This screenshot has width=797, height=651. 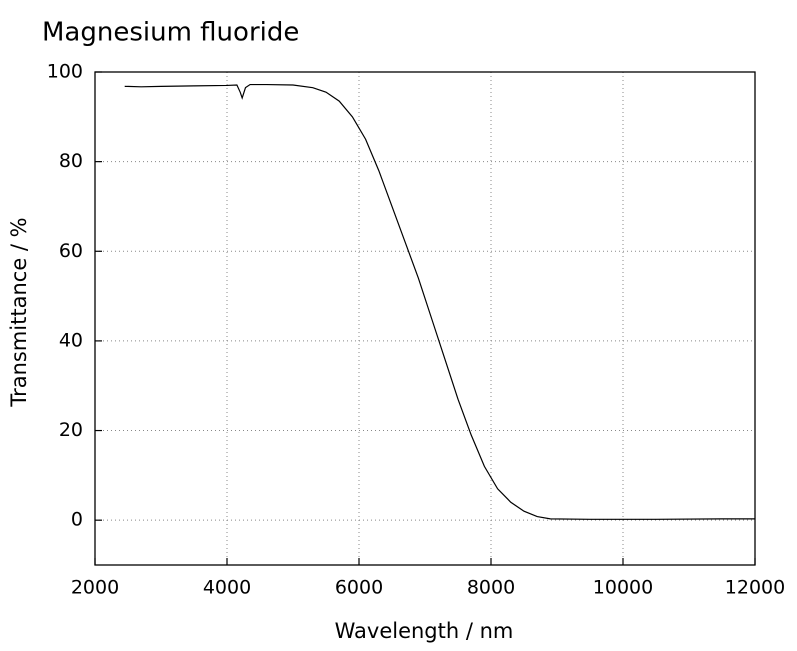 I want to click on y-tick-label: 60, so click(x=71, y=251).